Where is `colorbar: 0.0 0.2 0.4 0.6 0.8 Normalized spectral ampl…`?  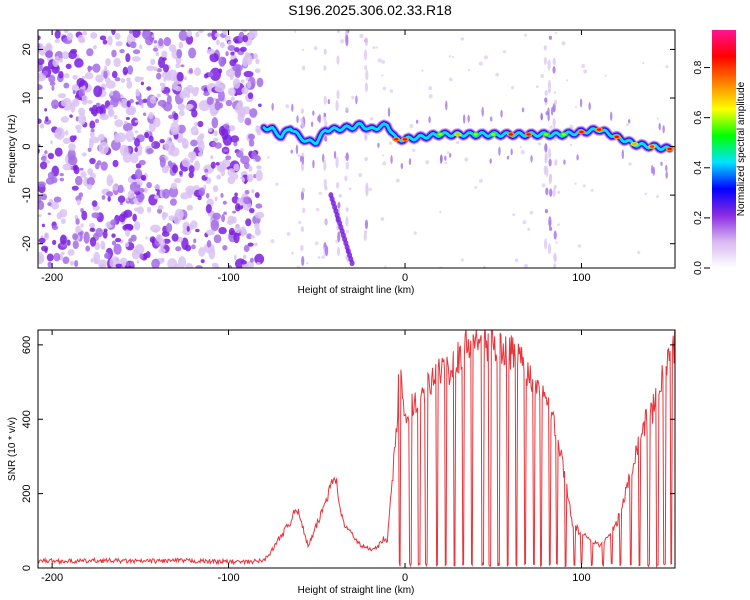
colorbar: 0.0 0.2 0.4 0.6 0.8 Normalized spectral ampl… is located at coordinates (720, 152).